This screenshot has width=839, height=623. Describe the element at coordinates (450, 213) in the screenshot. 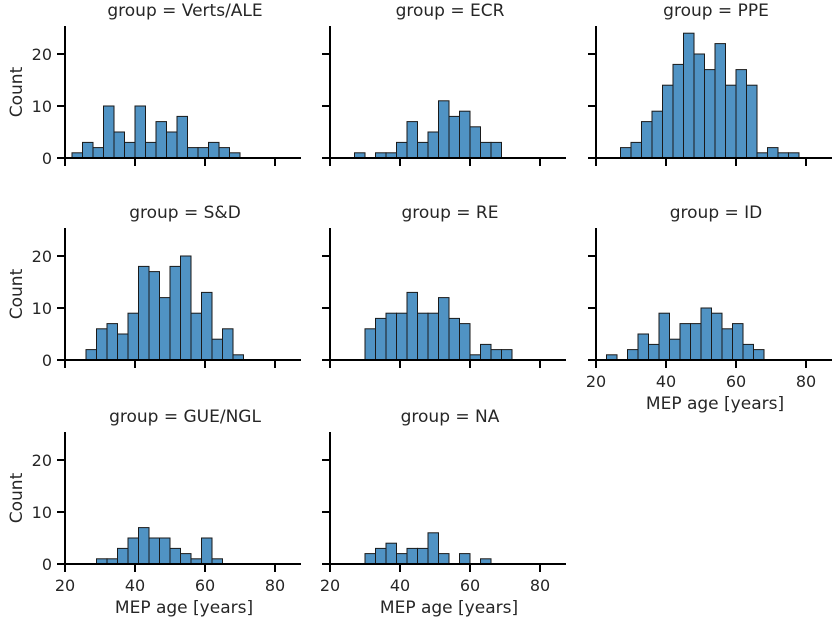

I see `facet-title: group = RE` at that location.